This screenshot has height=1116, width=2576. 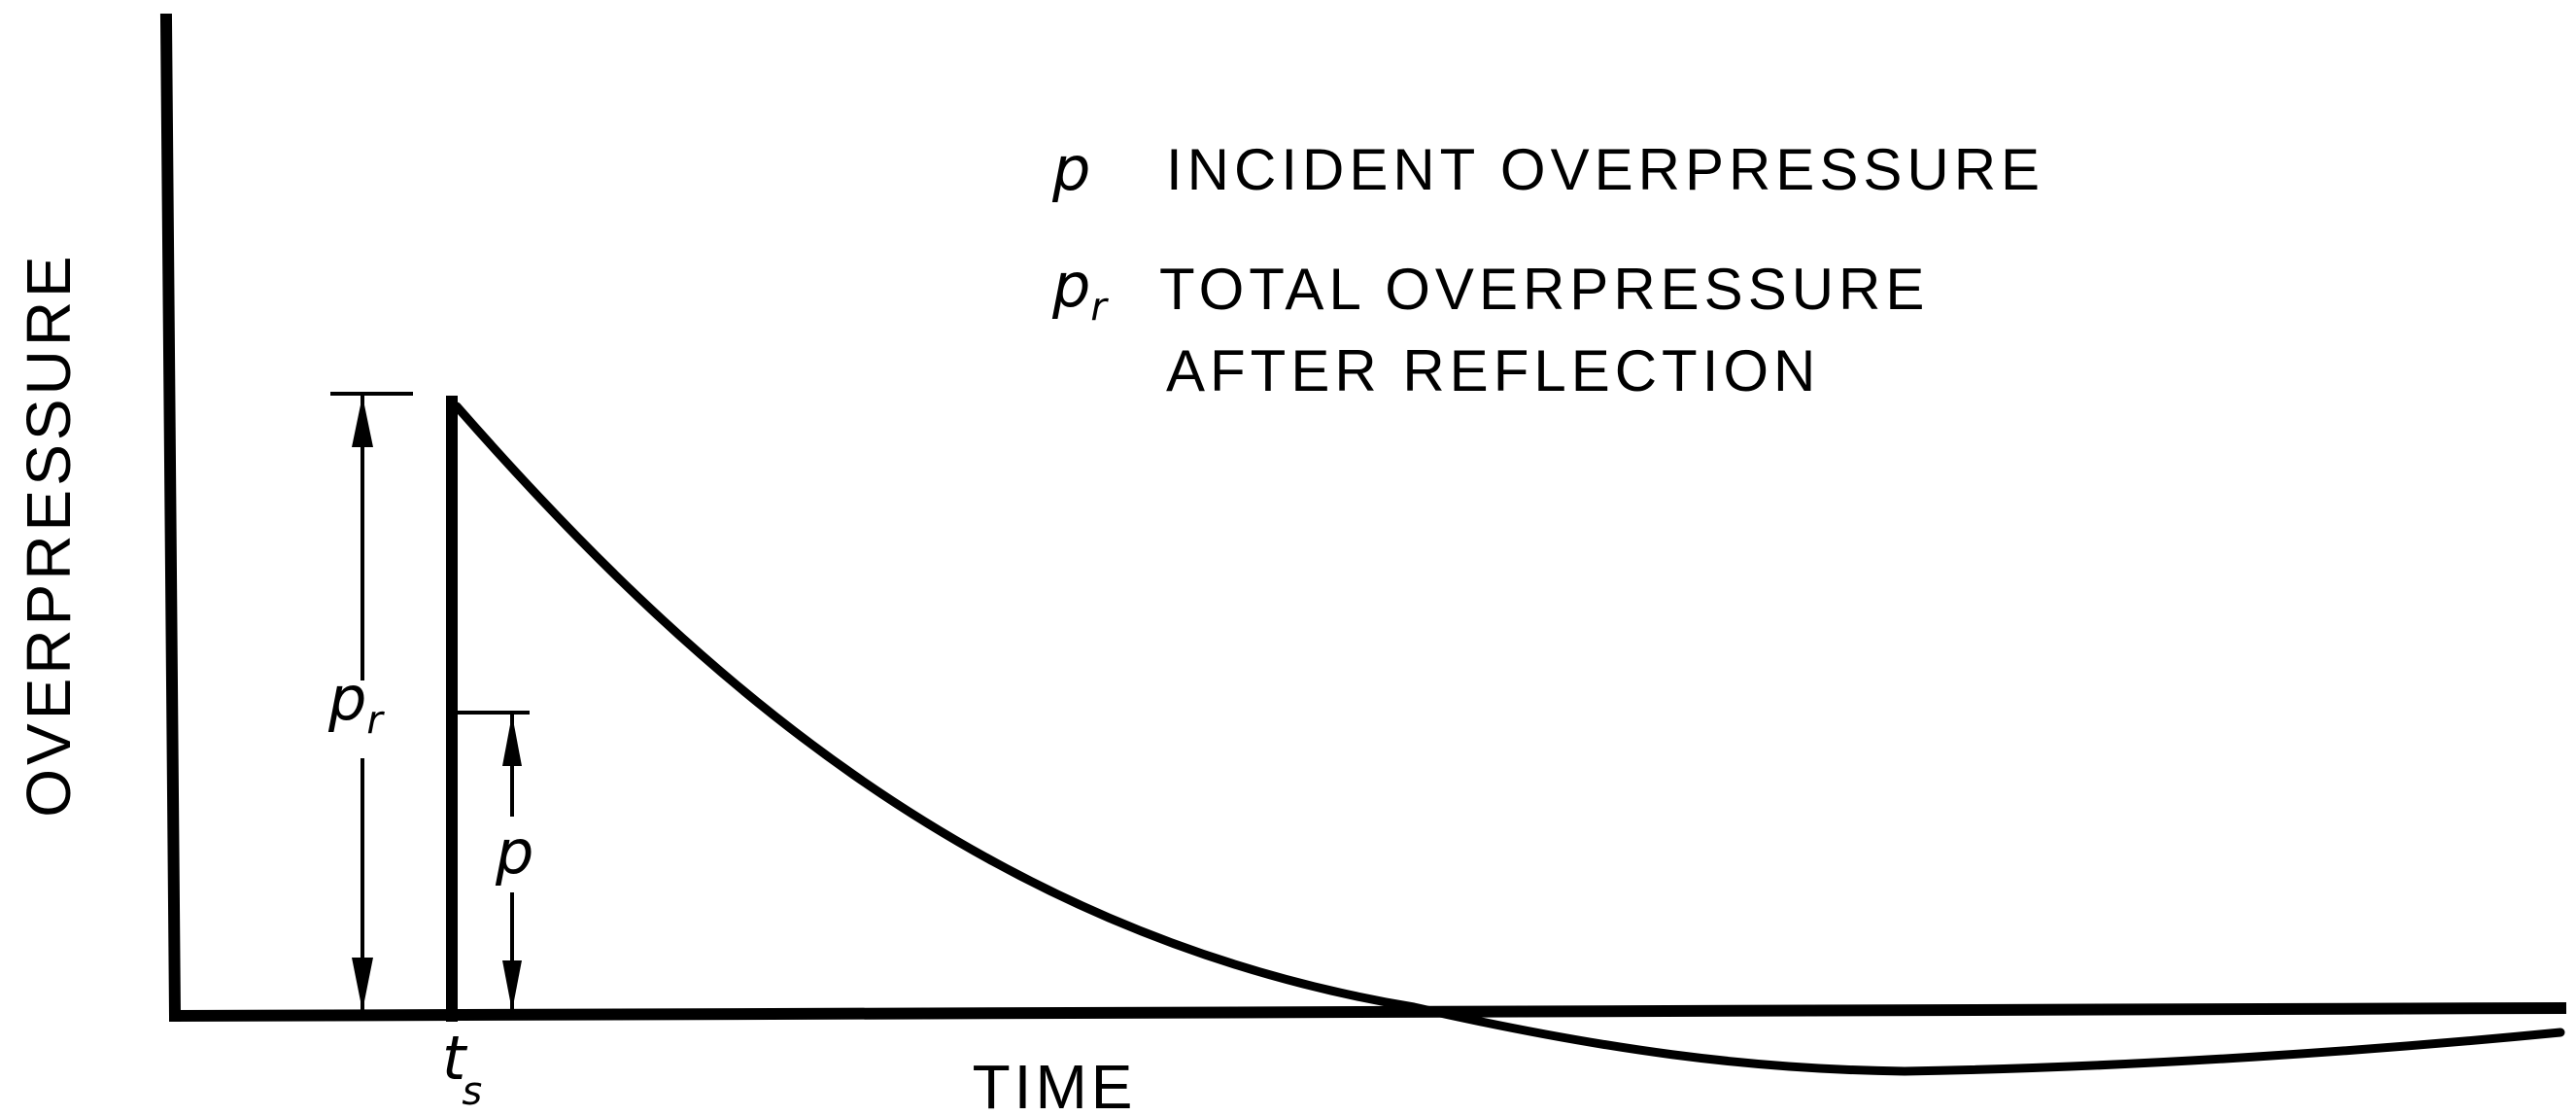 I want to click on reflected-dimension: pr, so click(x=370, y=701).